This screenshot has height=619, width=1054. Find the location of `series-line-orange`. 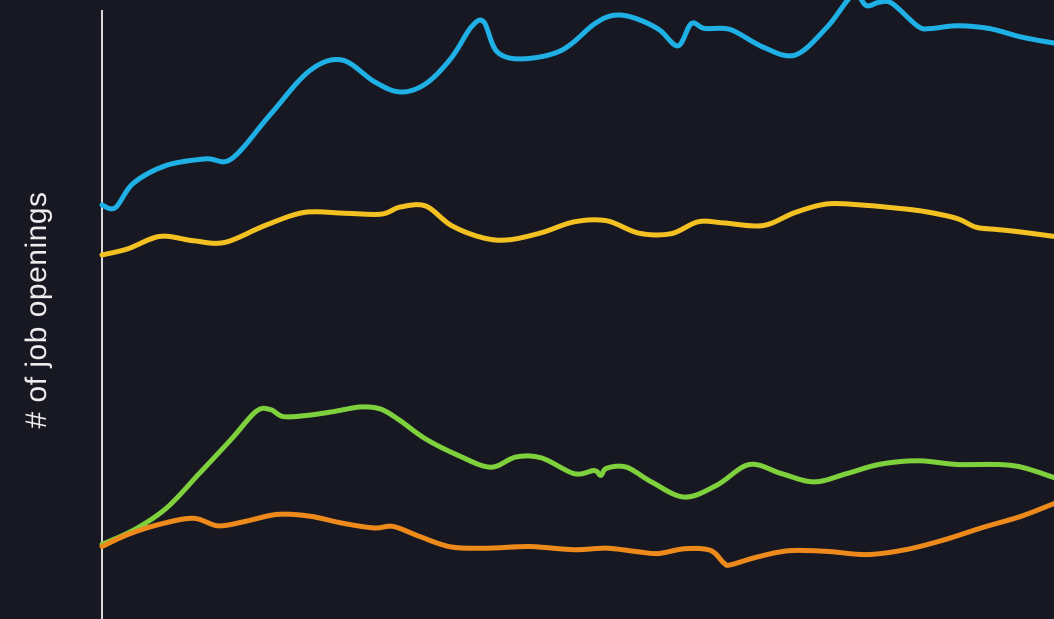

series-line-orange is located at coordinates (576, 534).